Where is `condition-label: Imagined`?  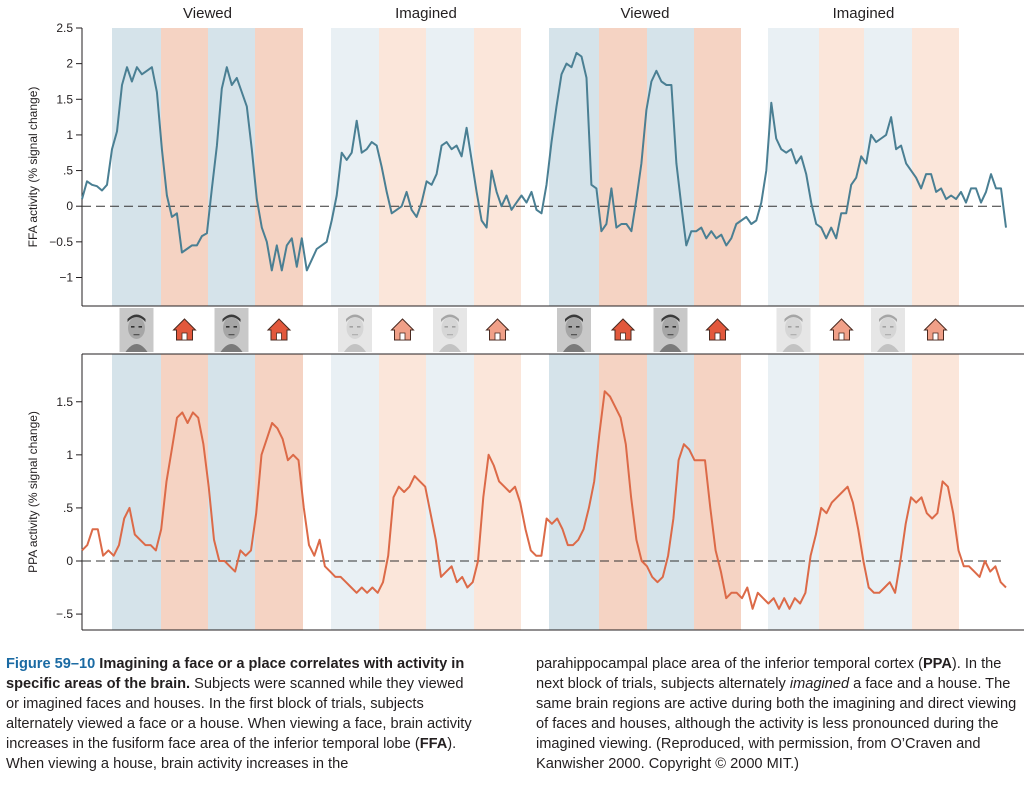
condition-label: Imagined is located at coordinates (426, 13).